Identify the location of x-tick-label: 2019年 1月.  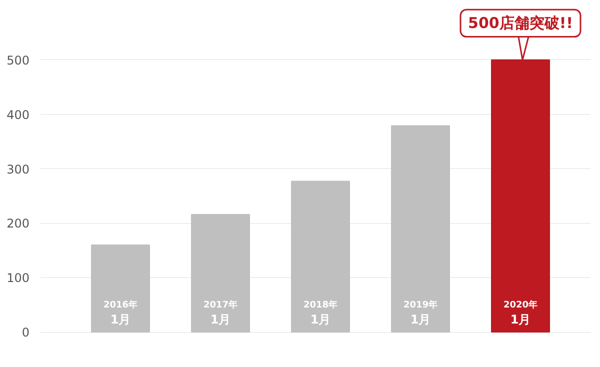
(420, 313).